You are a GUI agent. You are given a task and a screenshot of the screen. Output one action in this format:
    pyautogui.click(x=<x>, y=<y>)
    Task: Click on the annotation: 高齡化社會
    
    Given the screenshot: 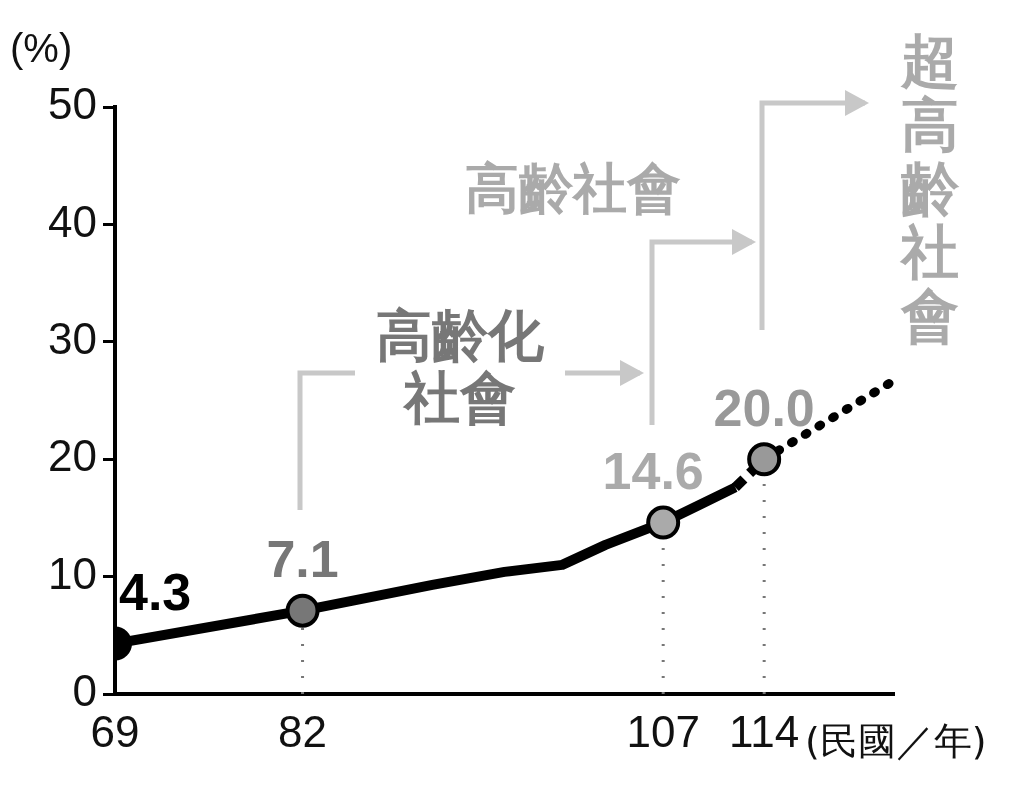 What is the action you would take?
    pyautogui.click(x=460, y=366)
    